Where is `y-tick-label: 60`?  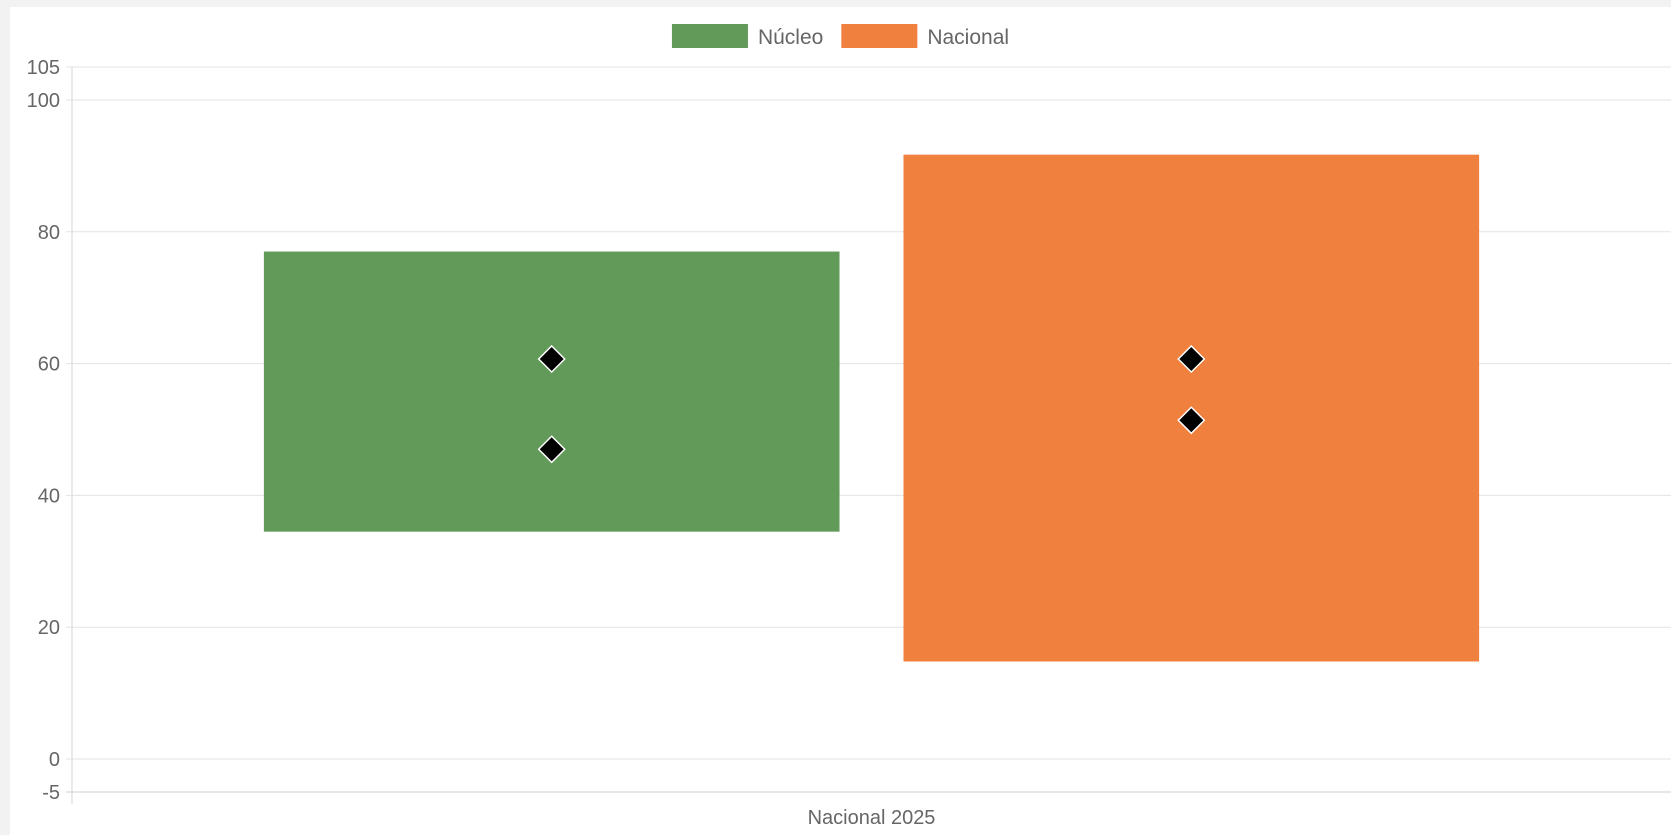
y-tick-label: 60 is located at coordinates (49, 365).